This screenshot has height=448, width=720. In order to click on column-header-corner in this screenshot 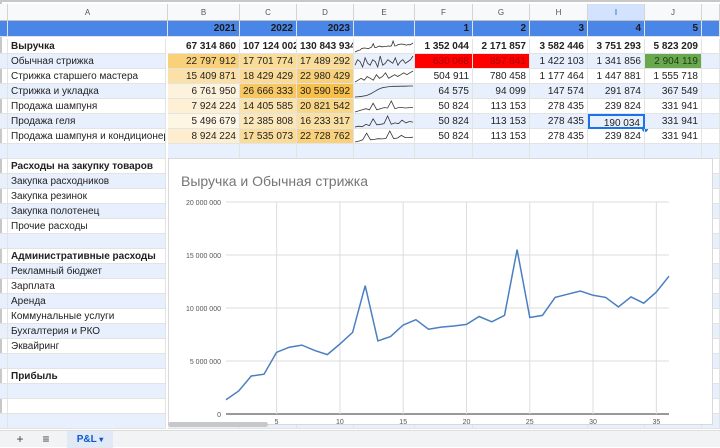, I will do `click(4, 12)`.